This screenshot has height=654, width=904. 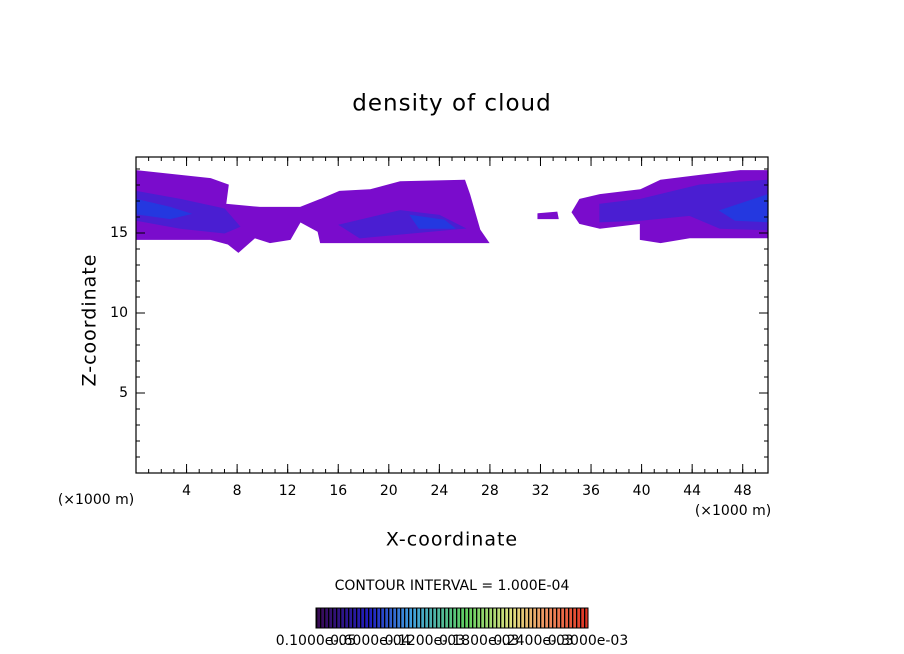 I want to click on y-unit-label: (×1000 m), so click(x=96, y=500).